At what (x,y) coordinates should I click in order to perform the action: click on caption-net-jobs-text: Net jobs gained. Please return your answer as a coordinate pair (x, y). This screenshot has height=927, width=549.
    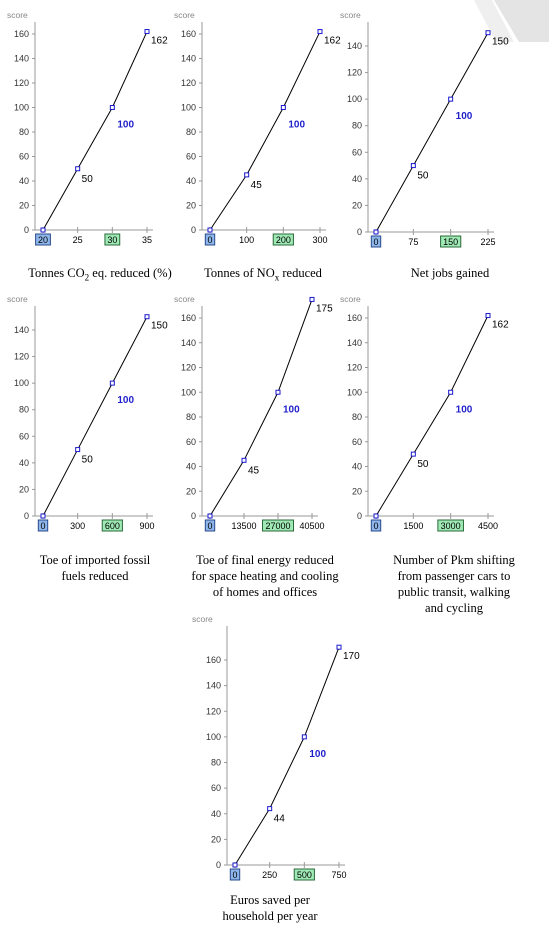
    Looking at the image, I should click on (450, 273).